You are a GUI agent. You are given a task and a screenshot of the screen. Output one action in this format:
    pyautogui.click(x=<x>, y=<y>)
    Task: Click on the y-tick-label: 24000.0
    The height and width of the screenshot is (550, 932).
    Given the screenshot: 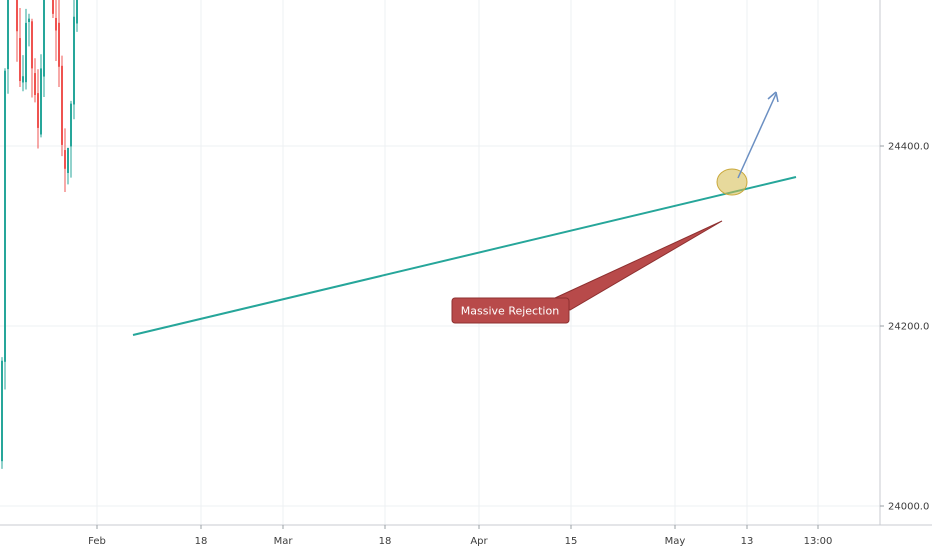 What is the action you would take?
    pyautogui.click(x=908, y=507)
    